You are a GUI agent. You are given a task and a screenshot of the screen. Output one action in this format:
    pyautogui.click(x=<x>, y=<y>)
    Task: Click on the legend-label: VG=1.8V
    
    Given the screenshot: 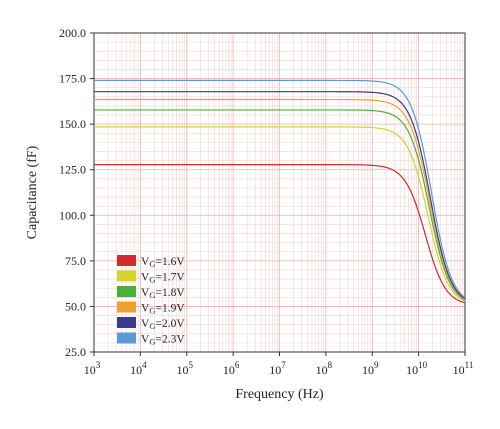 What is the action you would take?
    pyautogui.click(x=163, y=293)
    